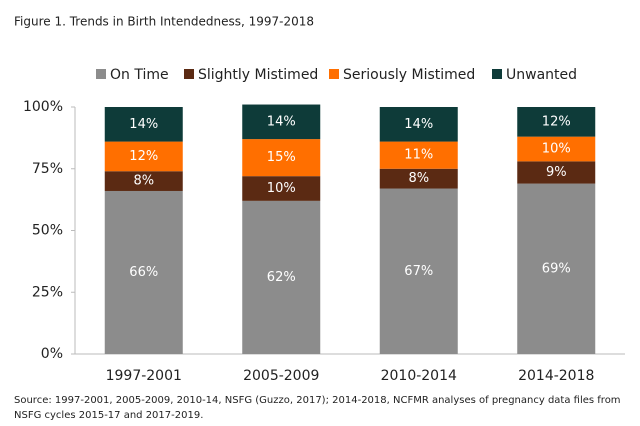 Image resolution: width=640 pixels, height=426 pixels. What do you see at coordinates (144, 376) in the screenshot?
I see `x-tick-label: 1997-2001` at bounding box center [144, 376].